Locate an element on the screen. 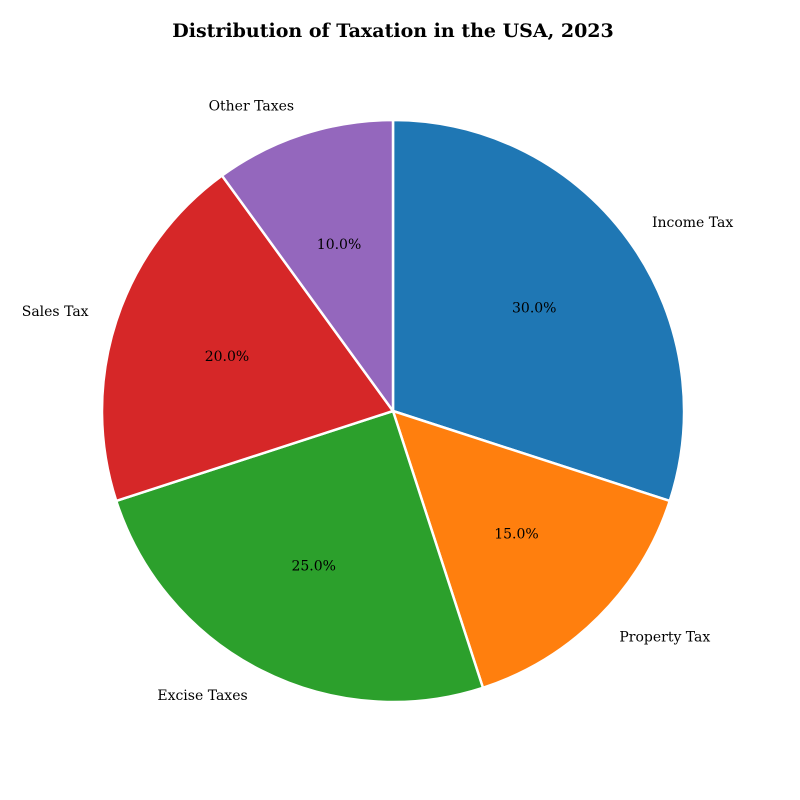 This screenshot has height=800, width=800. slice-label-sales-tax: Sales Tax is located at coordinates (55, 312).